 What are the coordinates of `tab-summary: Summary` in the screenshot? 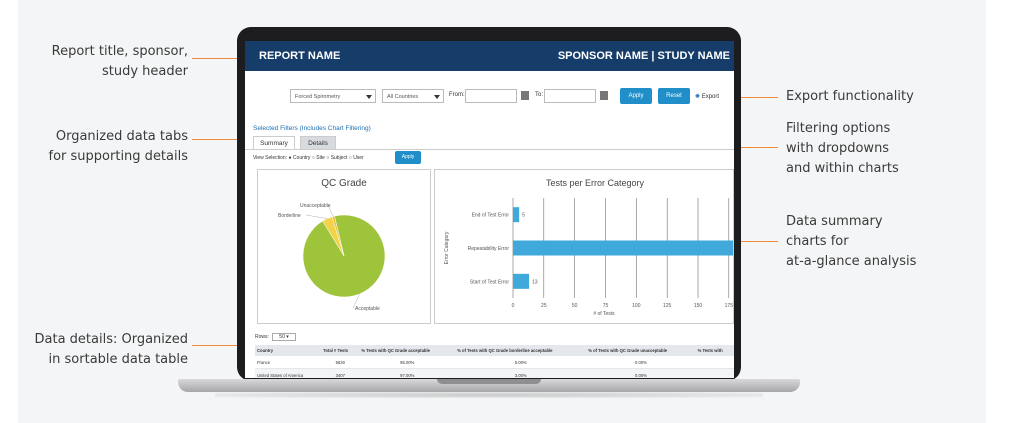 It's located at (274, 143).